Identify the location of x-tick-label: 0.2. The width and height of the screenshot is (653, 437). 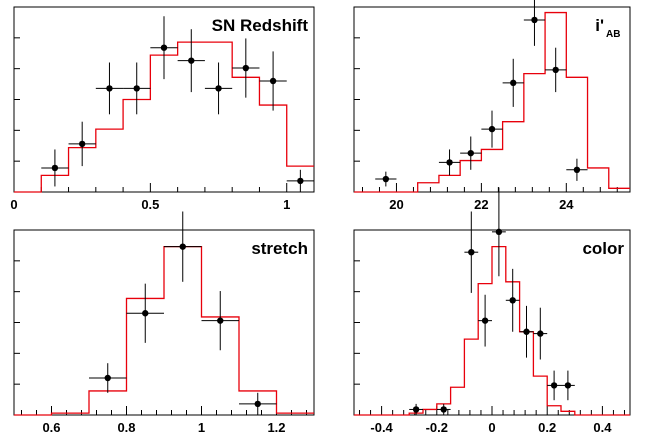
(547, 427).